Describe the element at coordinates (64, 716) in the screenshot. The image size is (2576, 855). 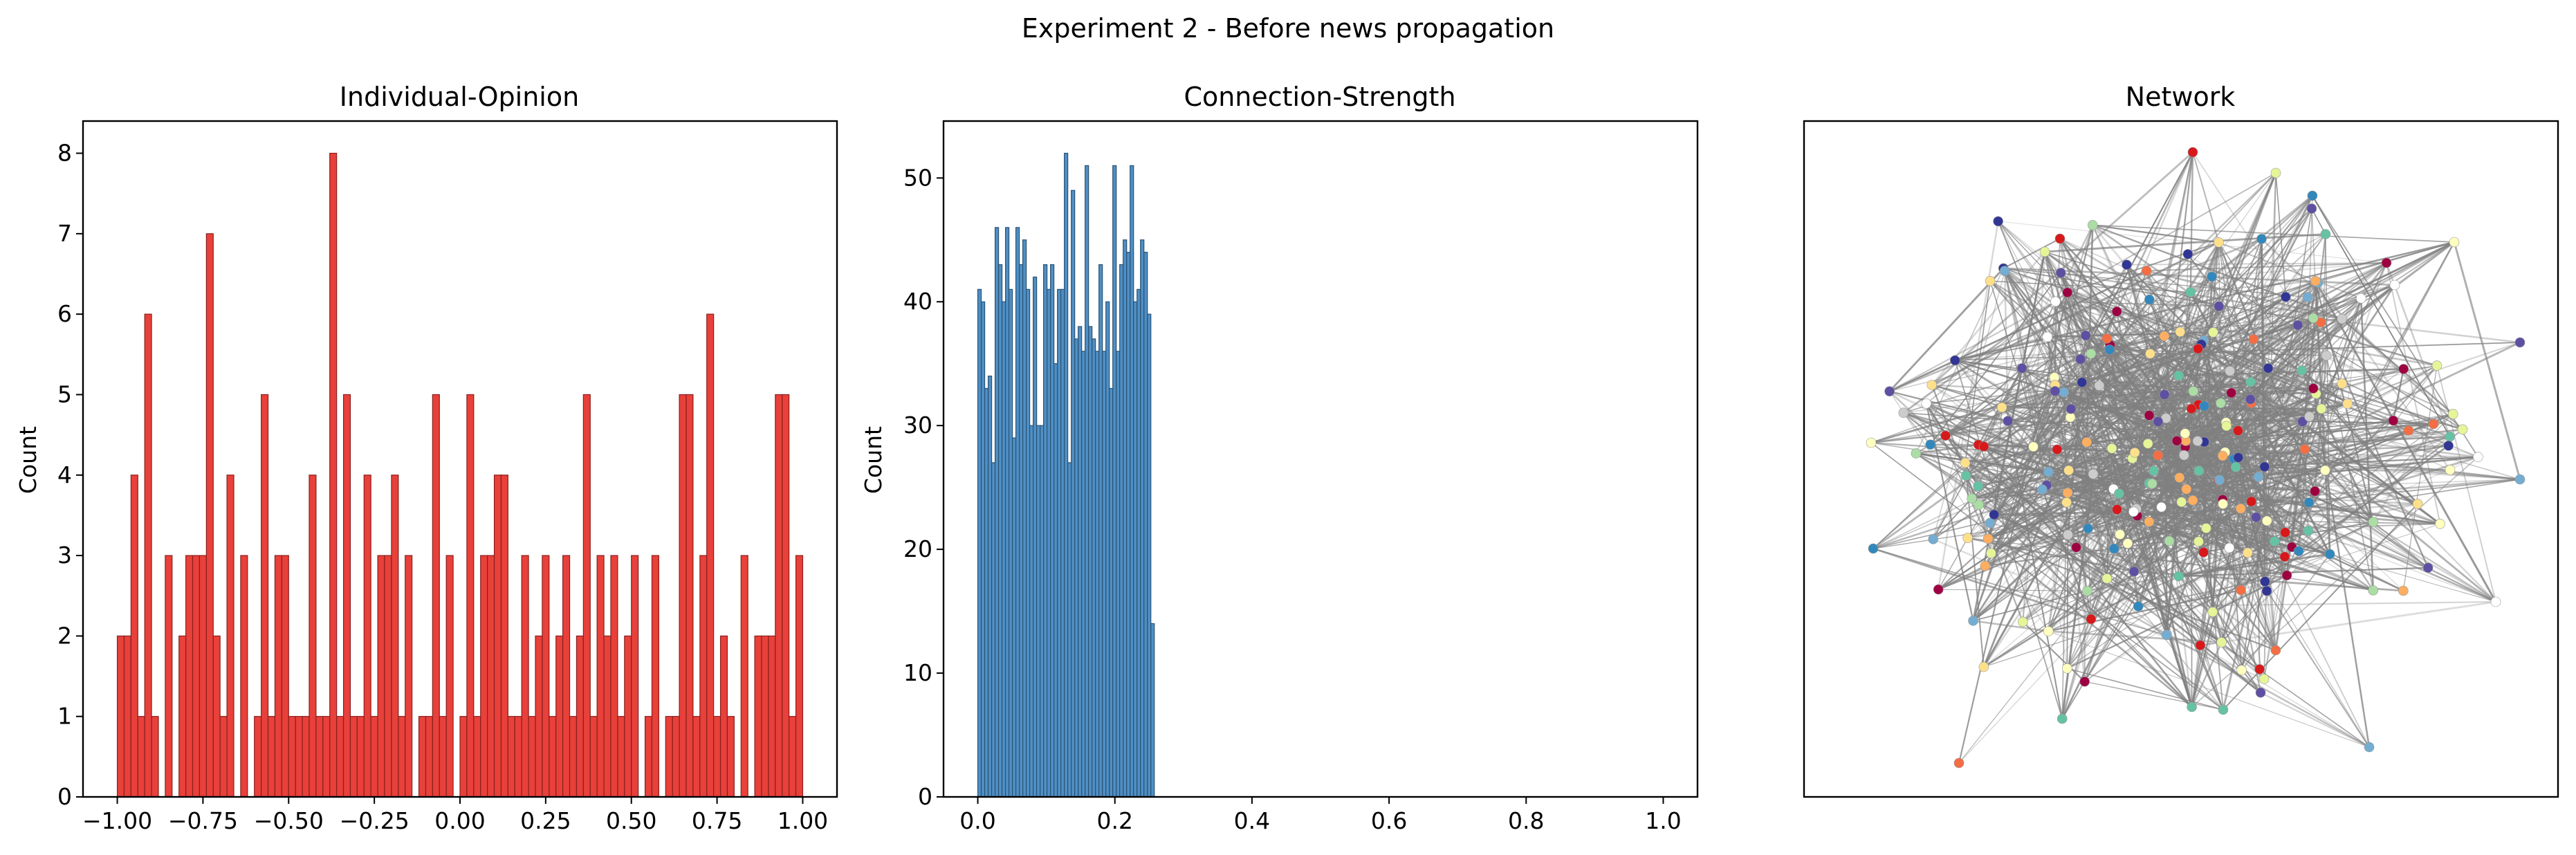
I see `opinion-y-tick-label: 1` at that location.